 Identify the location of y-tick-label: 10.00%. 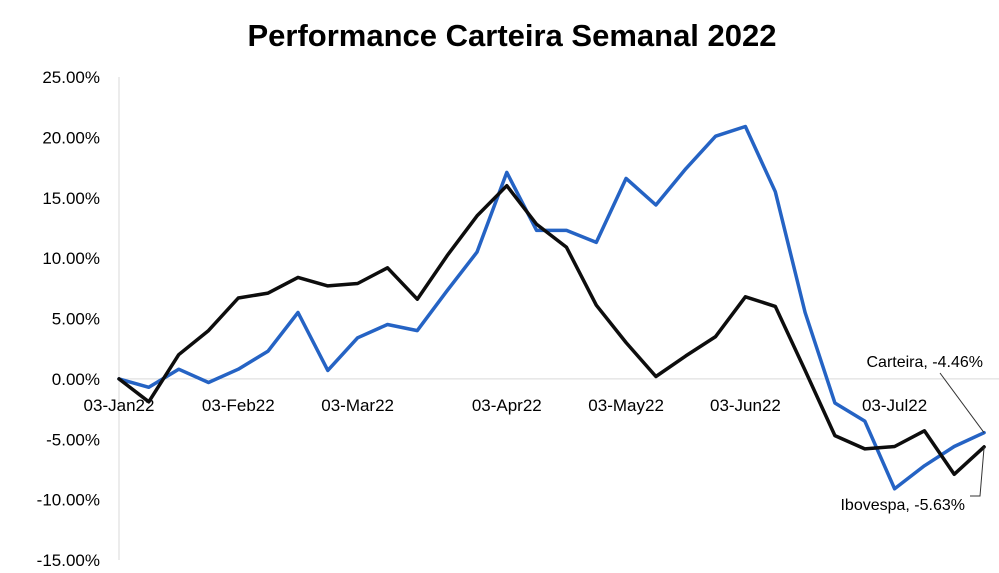
(71, 258).